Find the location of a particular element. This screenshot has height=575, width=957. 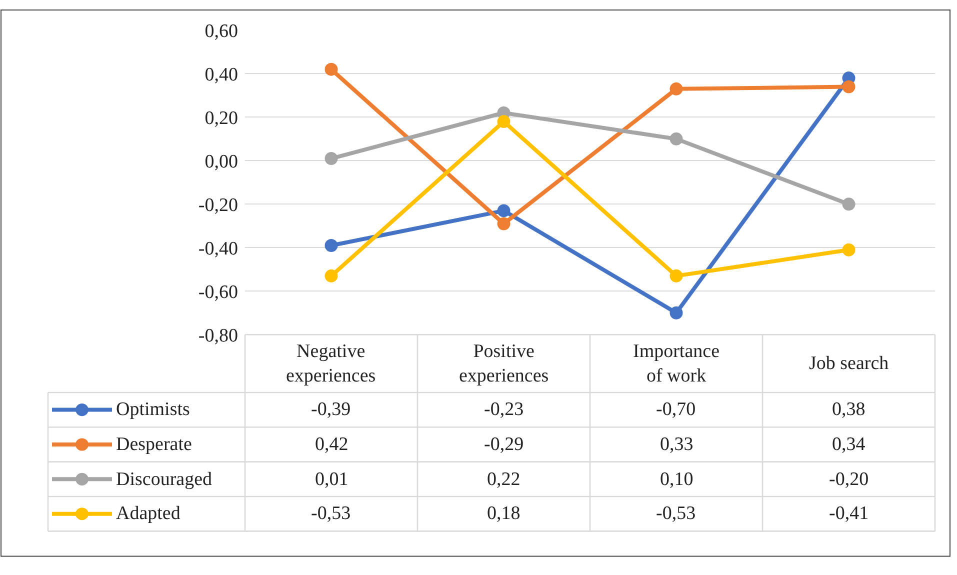

data-label: 0,42 is located at coordinates (331, 444).